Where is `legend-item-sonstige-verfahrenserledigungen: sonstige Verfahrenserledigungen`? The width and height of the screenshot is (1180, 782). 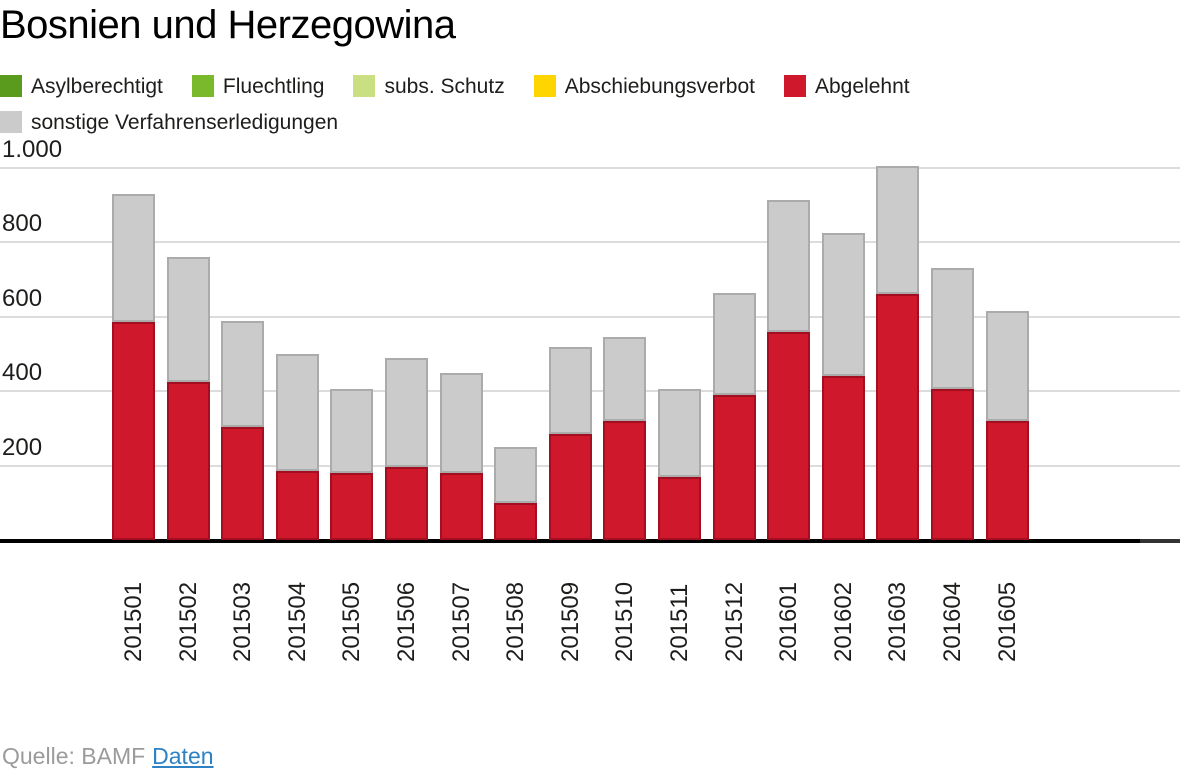
legend-item-sonstige-verfahrenserledigungen: sonstige Verfahrenserledigungen is located at coordinates (169, 123).